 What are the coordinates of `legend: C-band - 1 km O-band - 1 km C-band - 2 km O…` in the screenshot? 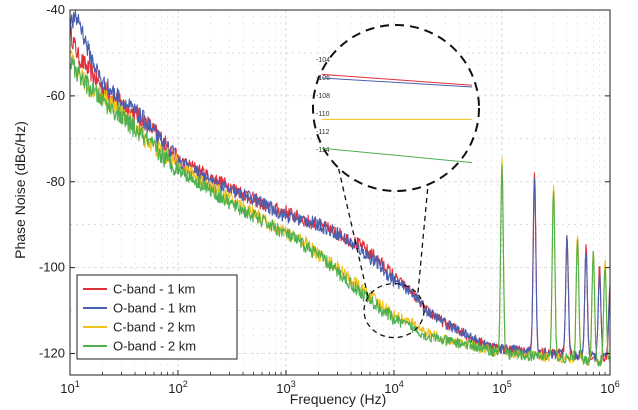 It's located at (157, 317).